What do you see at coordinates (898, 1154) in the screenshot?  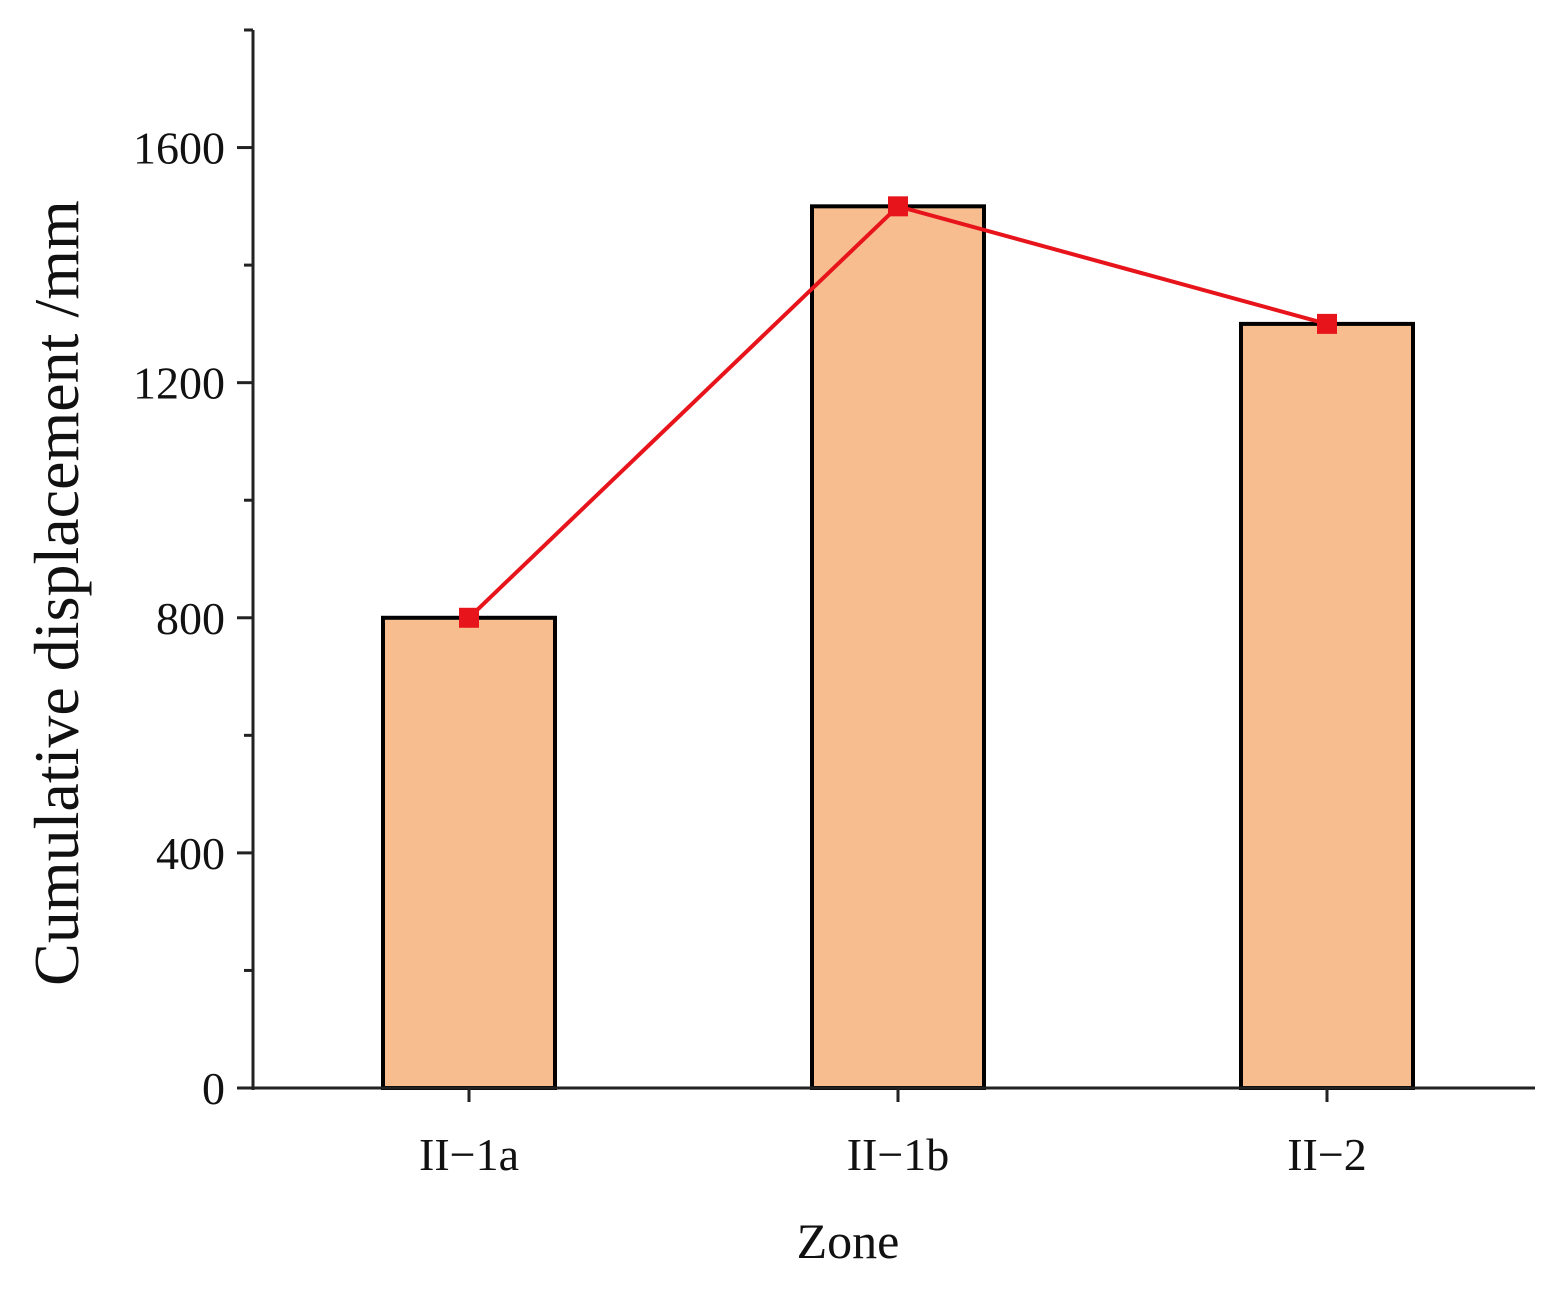 I see `x-tick-label-1: II−1b` at bounding box center [898, 1154].